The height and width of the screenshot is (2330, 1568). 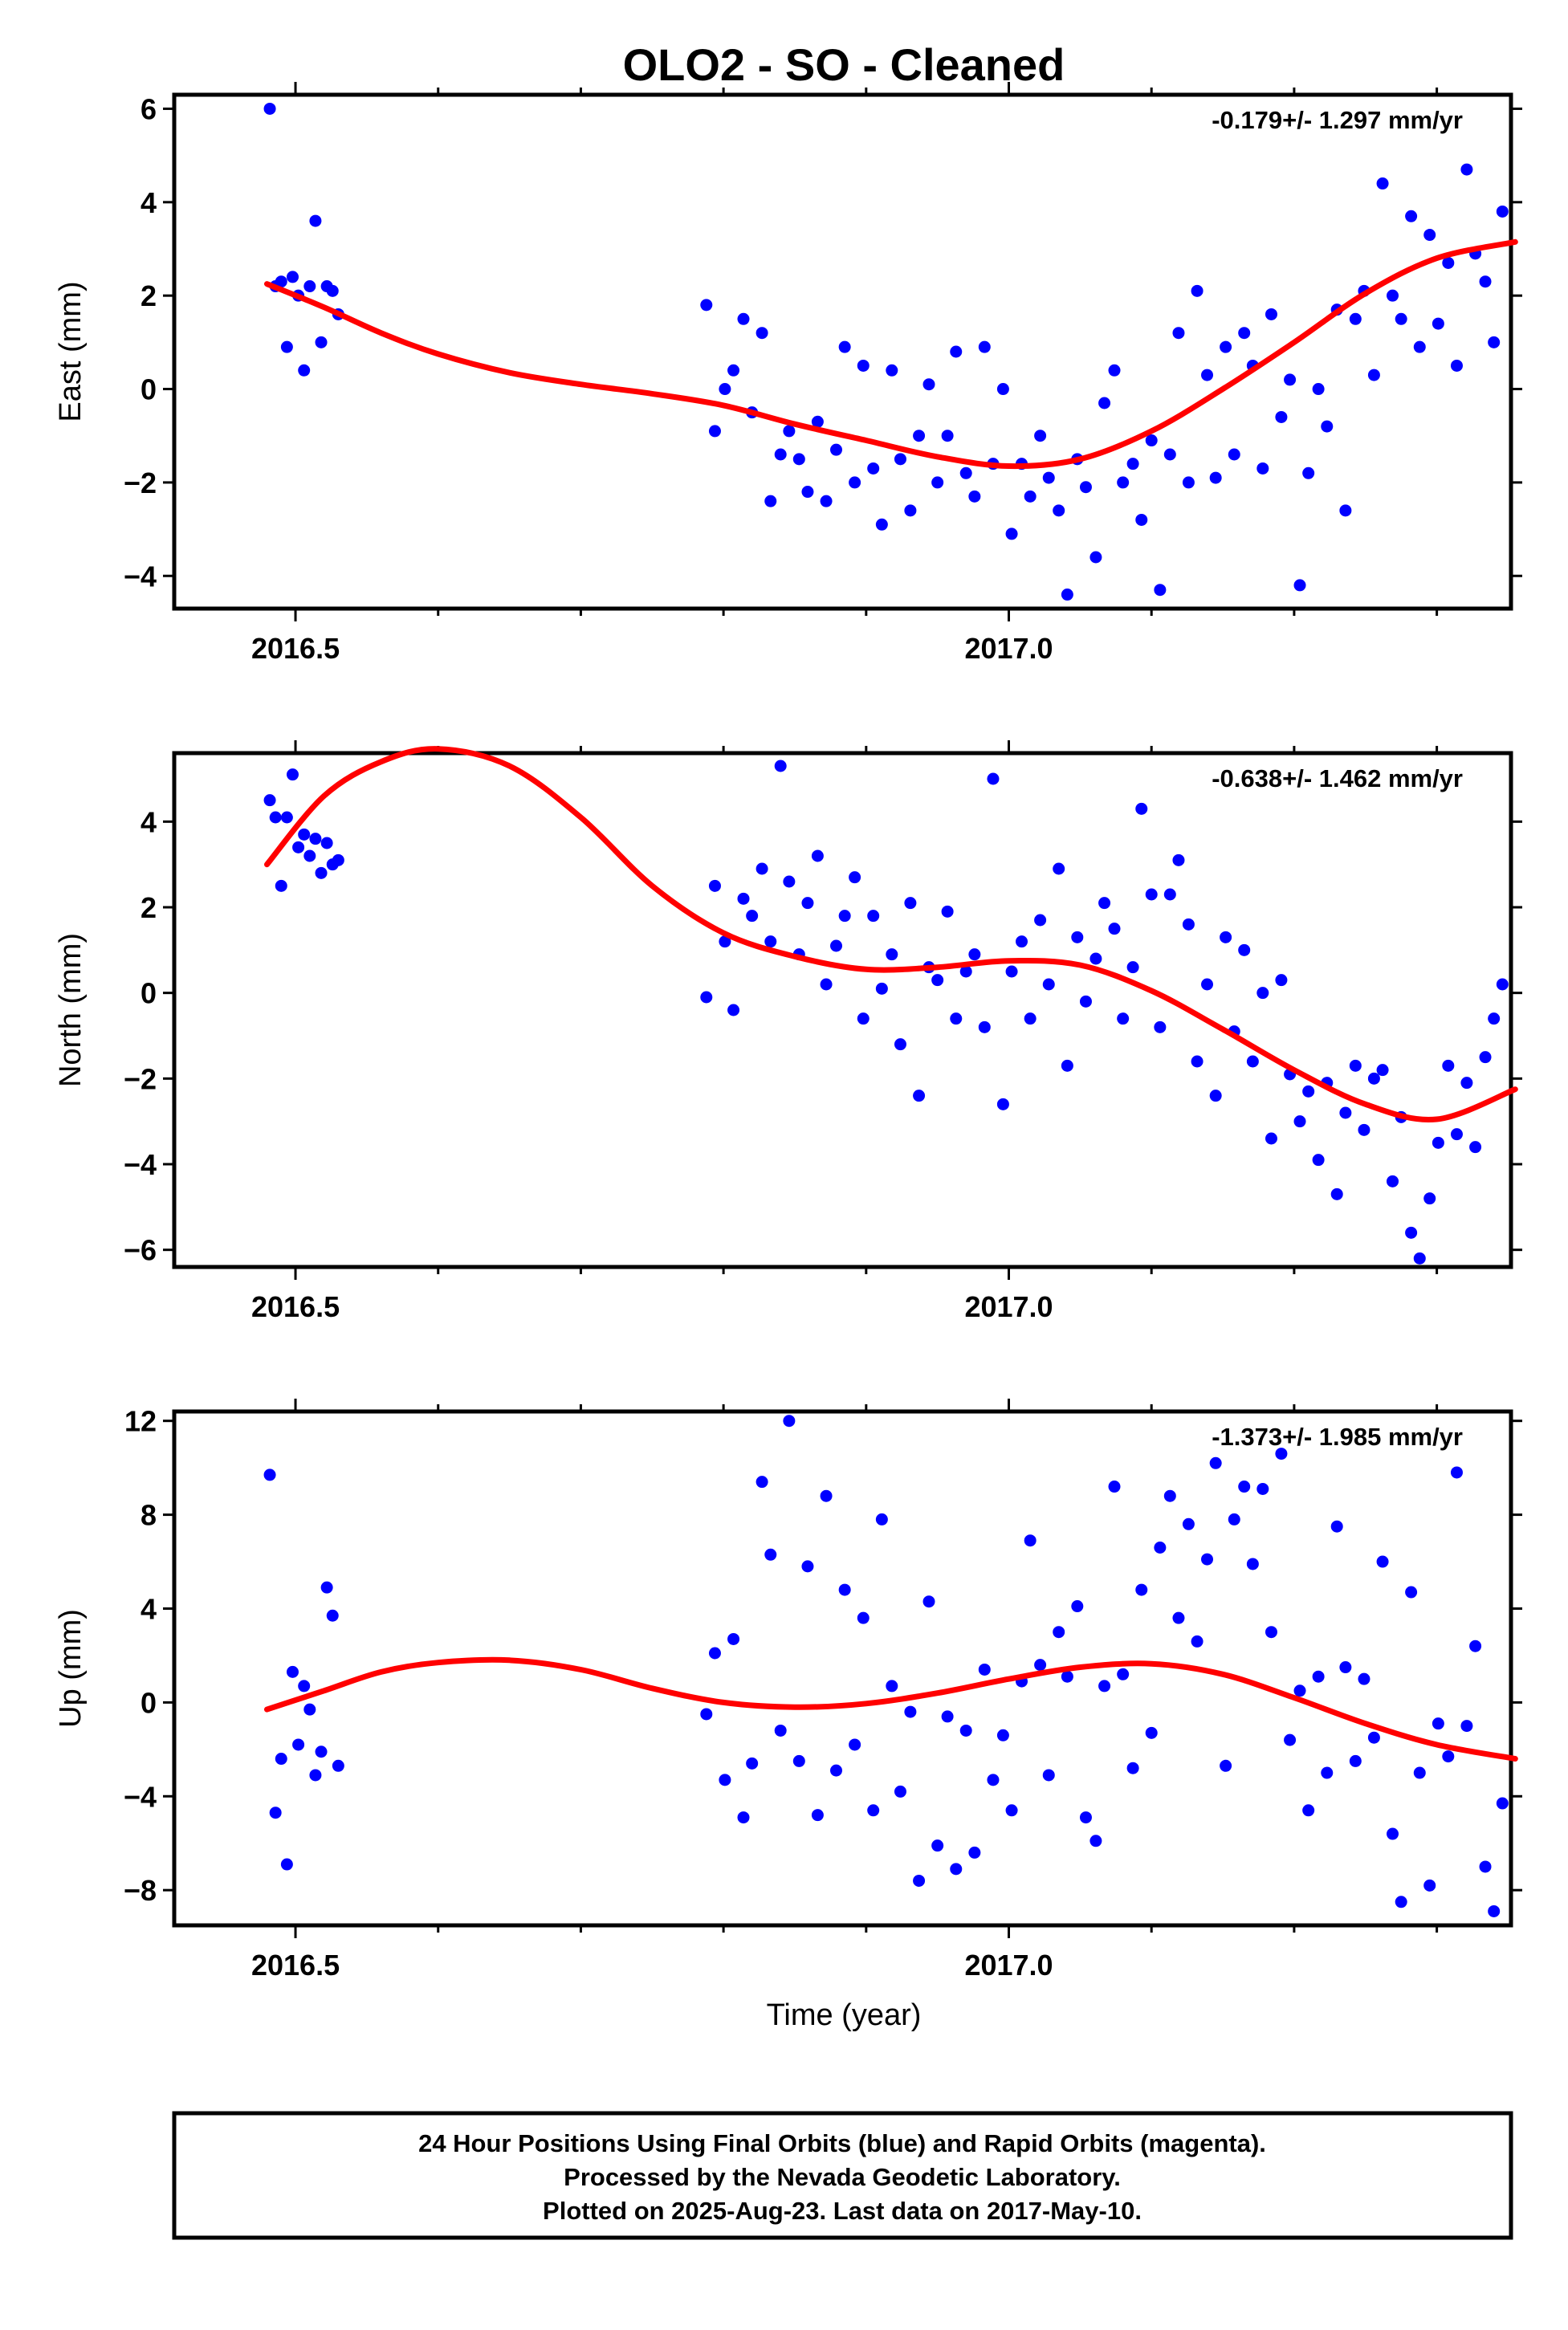 I want to click on up-y-axis-label: Up (mm), so click(x=71, y=1668).